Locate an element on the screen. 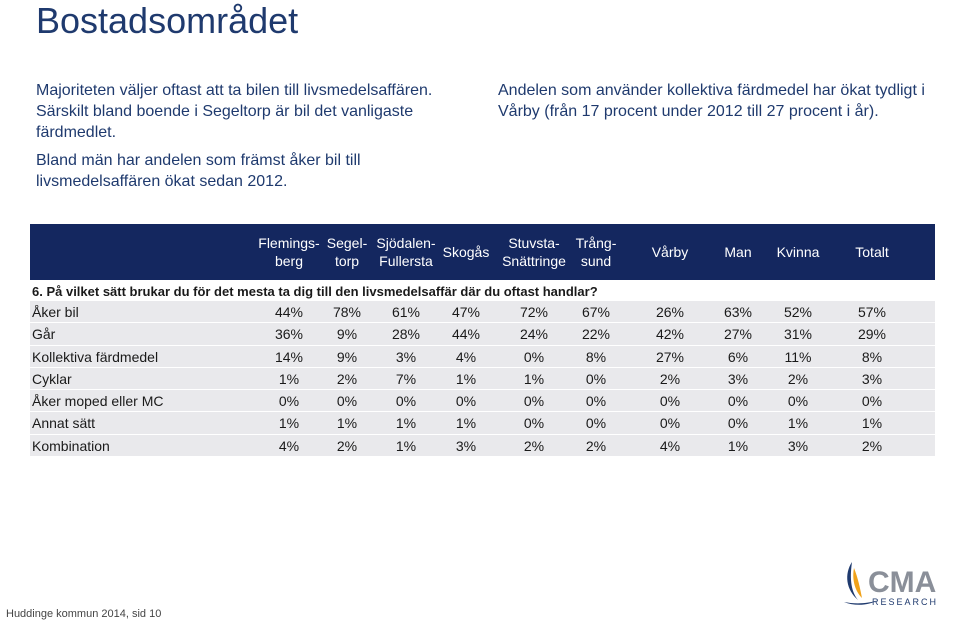 Image resolution: width=960 pixels, height=622 pixels. column-header-line2: Snättringe is located at coordinates (534, 261).